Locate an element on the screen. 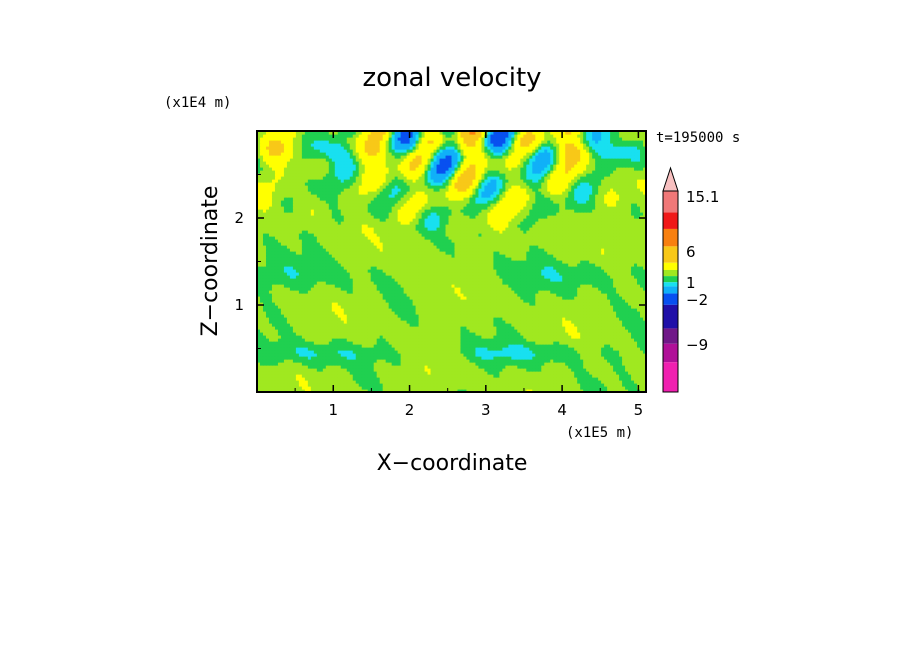 The width and height of the screenshot is (904, 654). x-axis-label: X−coordinate is located at coordinates (452, 463).